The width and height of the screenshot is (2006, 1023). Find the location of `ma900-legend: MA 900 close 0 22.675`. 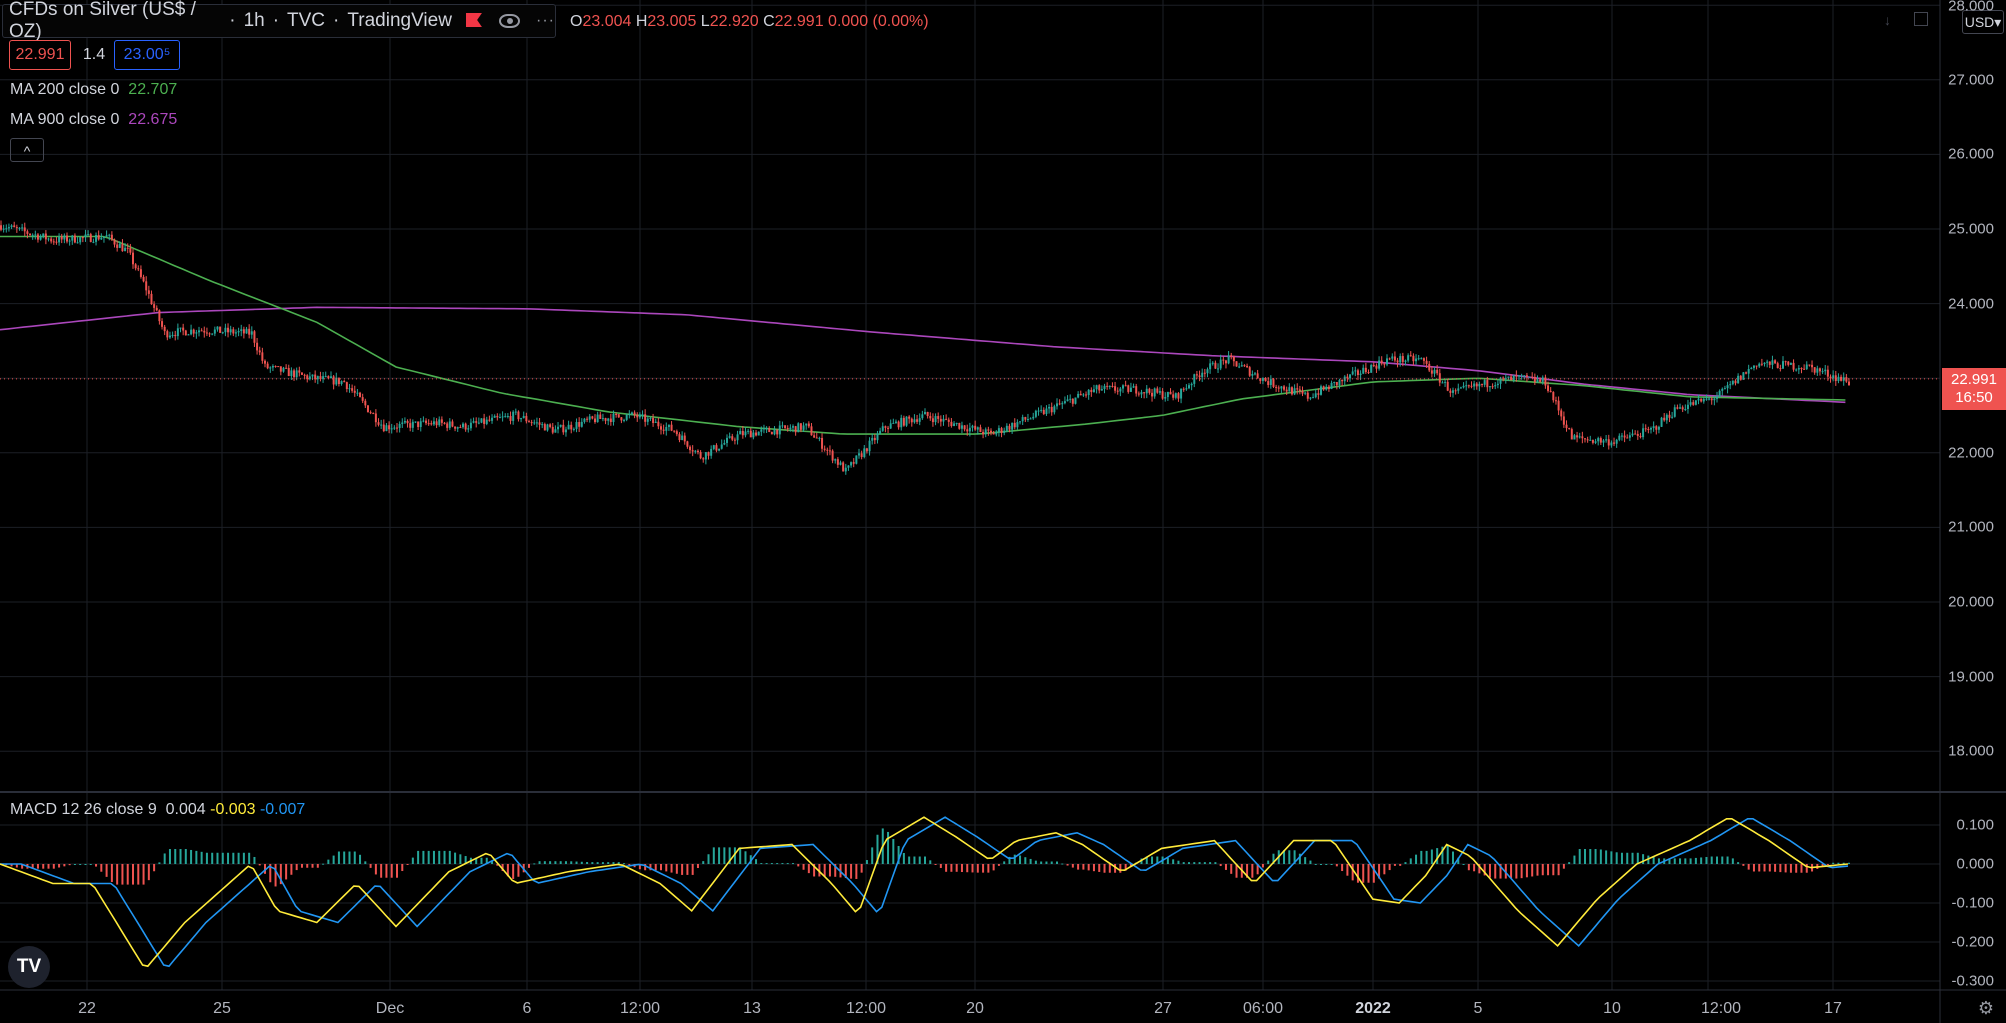

ma900-legend: MA 900 close 0 22.675 is located at coordinates (94, 119).